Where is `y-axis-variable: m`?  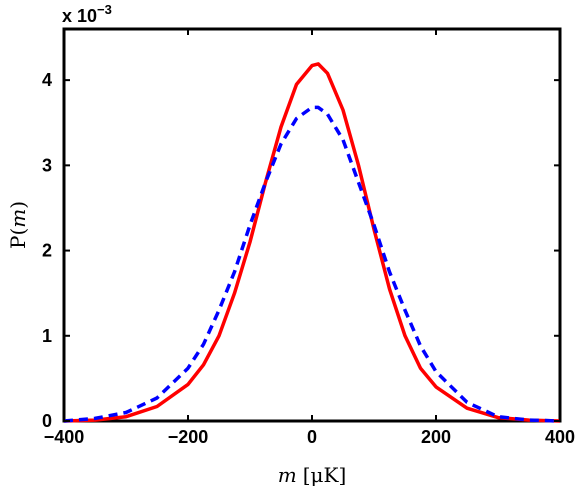
y-axis-variable: m is located at coordinates (18, 218).